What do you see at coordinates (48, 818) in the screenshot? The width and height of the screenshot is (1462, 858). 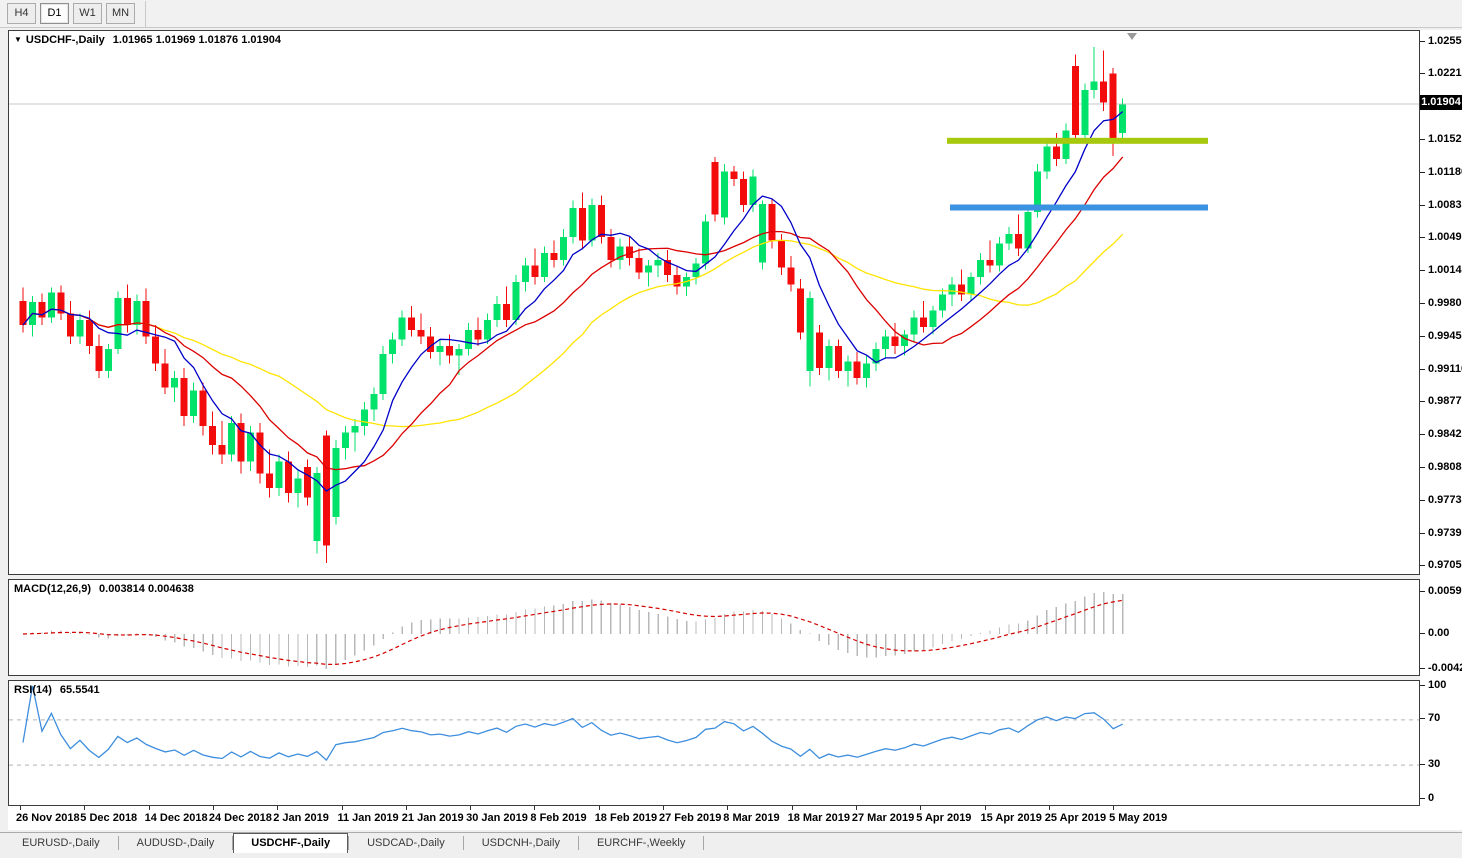 I see `date-axis-label: 26 Nov 2018` at bounding box center [48, 818].